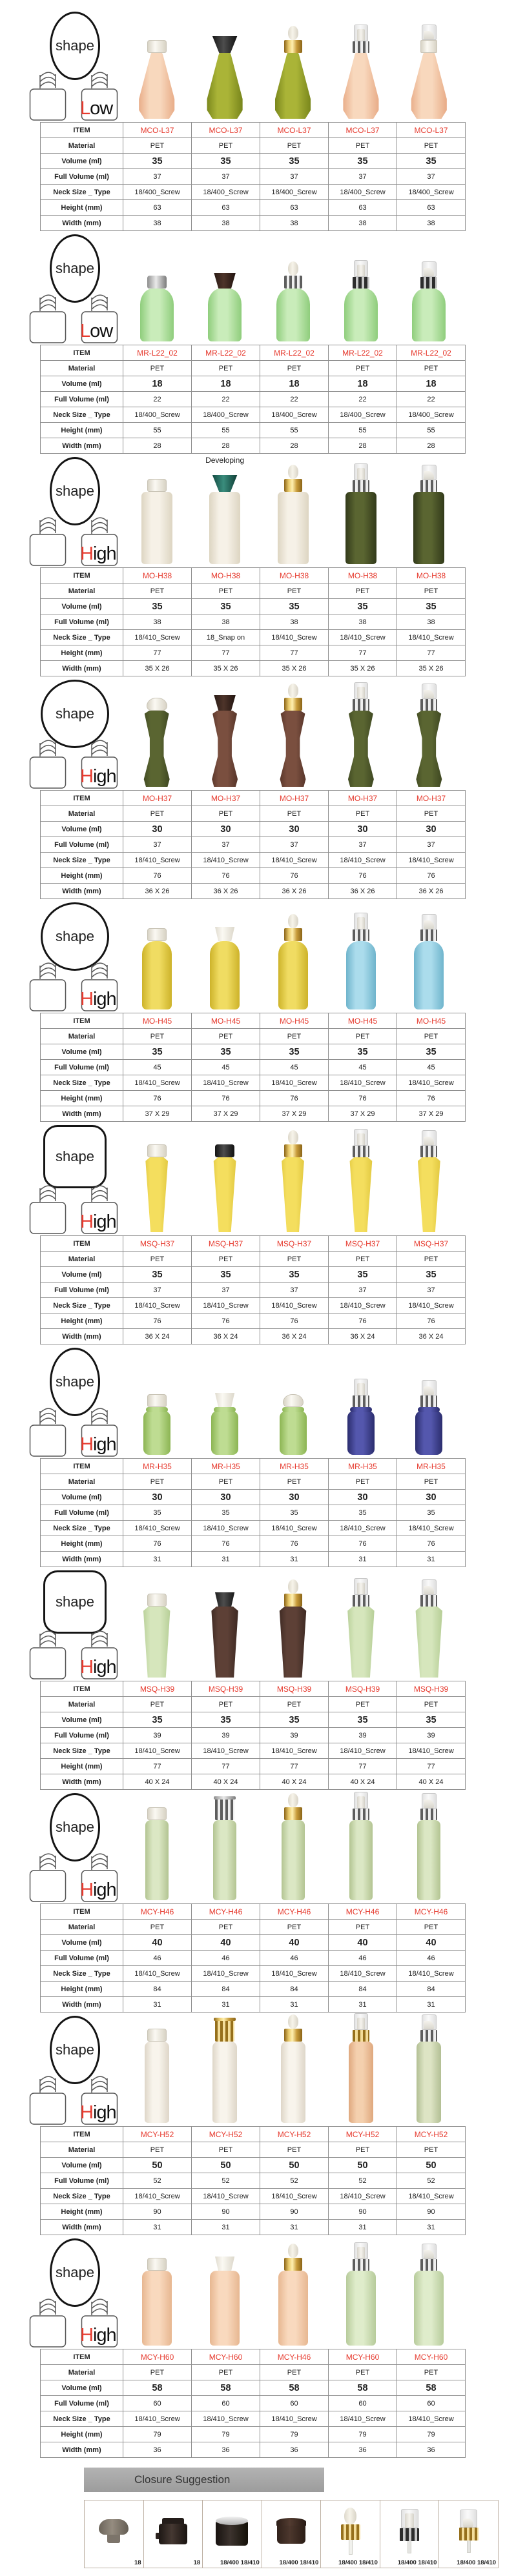 The height and width of the screenshot is (2576, 505). What do you see at coordinates (429, 32) in the screenshot?
I see `pump-overcap-icon` at bounding box center [429, 32].